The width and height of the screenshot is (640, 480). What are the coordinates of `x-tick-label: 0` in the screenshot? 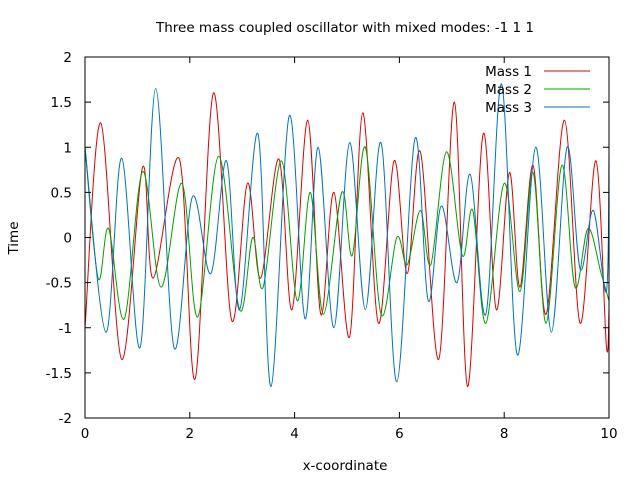 It's located at (85, 434).